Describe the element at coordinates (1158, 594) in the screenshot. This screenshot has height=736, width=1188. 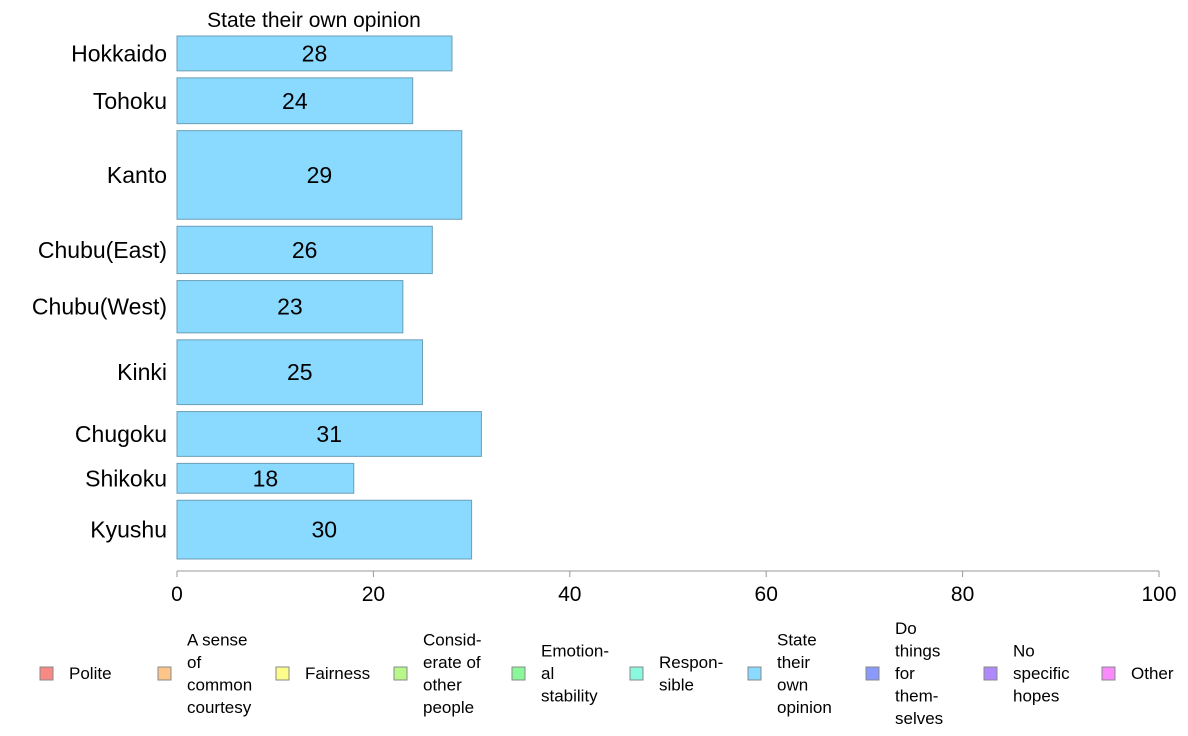
I see `x-tick-label-100: 100` at that location.